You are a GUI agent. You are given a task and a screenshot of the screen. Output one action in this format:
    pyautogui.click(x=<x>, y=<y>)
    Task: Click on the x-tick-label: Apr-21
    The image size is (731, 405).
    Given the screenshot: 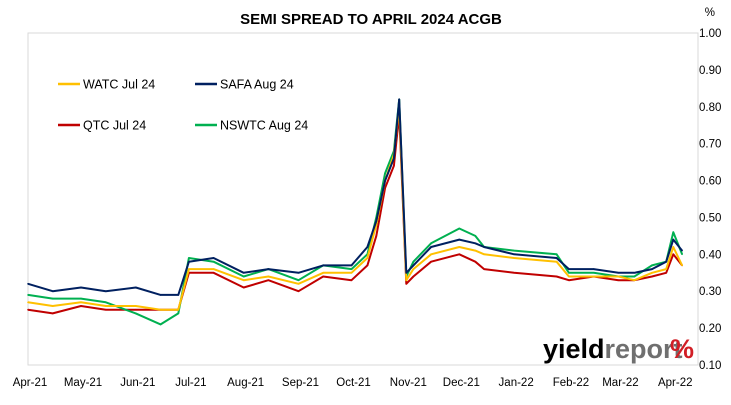 What is the action you would take?
    pyautogui.click(x=30, y=383)
    